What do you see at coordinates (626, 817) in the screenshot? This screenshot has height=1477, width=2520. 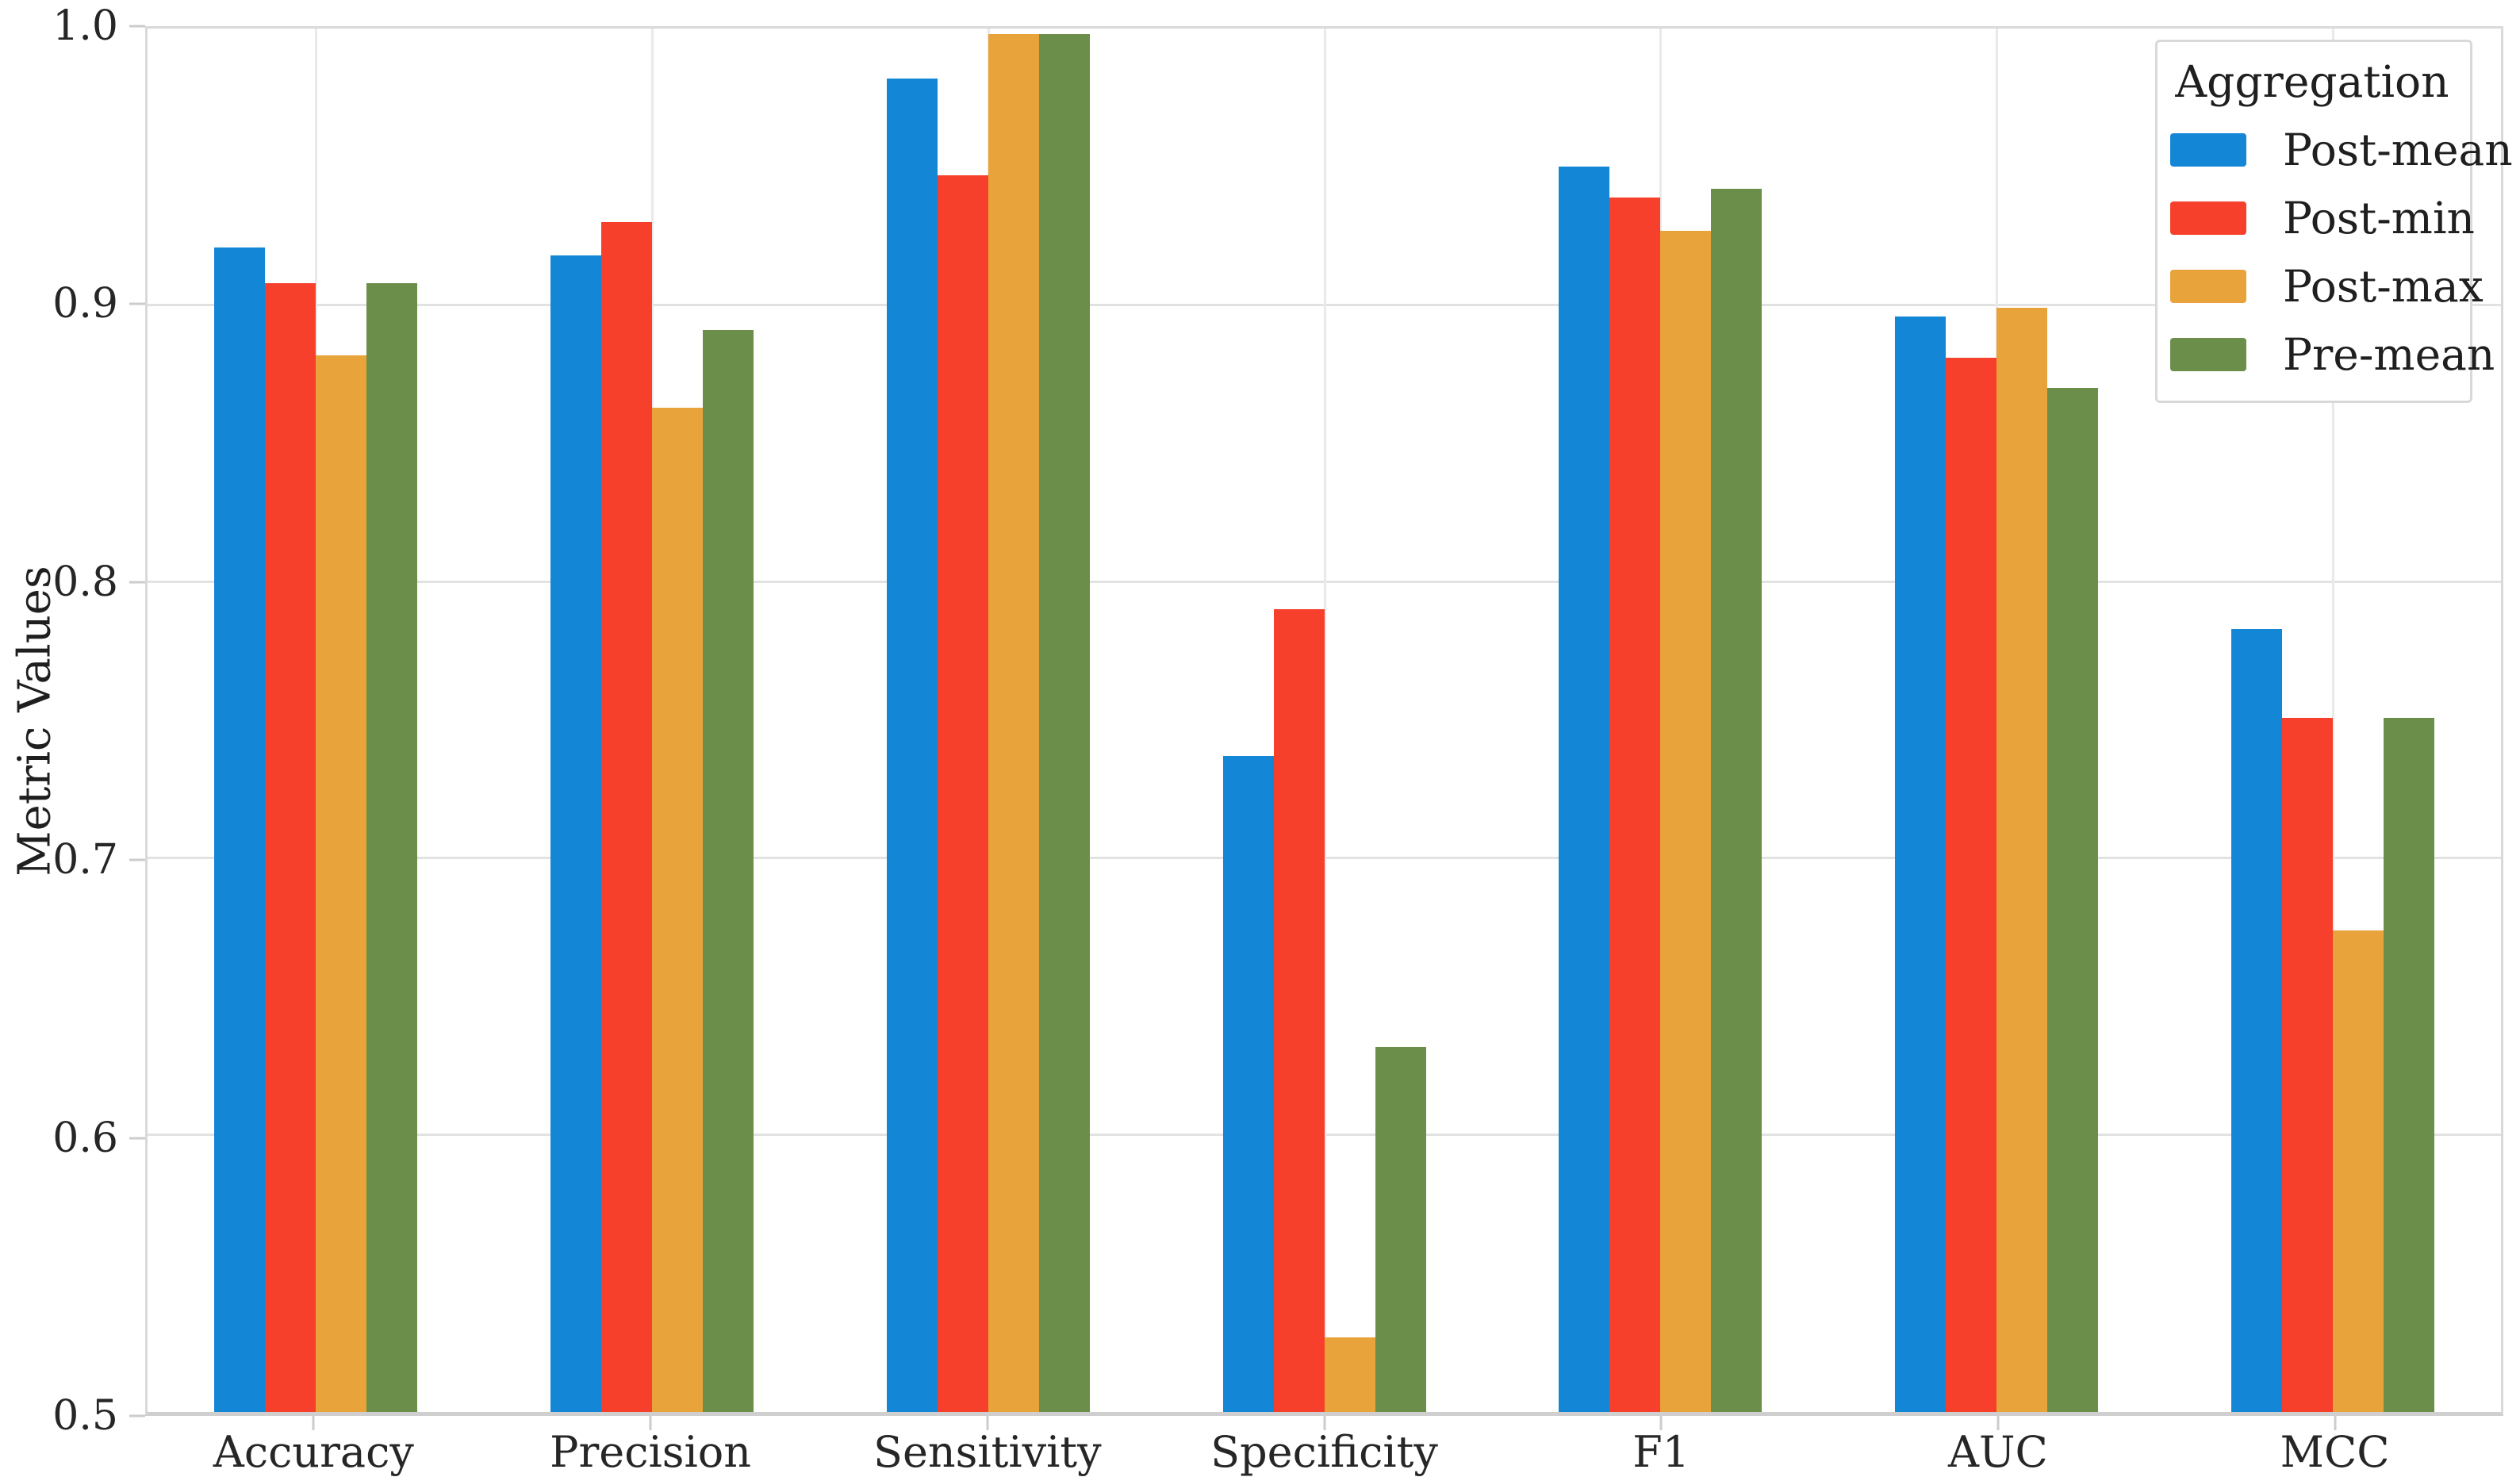 I see `bar-post-min-precision` at bounding box center [626, 817].